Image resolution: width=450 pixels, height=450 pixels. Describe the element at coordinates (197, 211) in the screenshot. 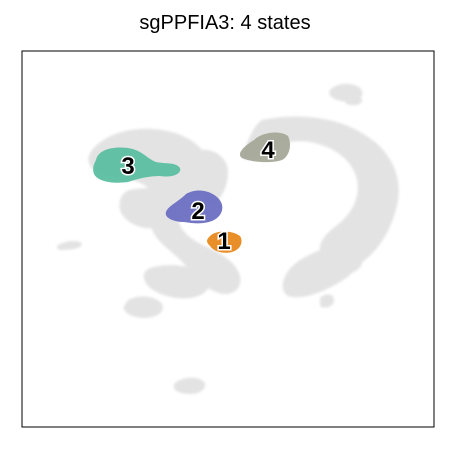

I see `state-label-2: 2` at that location.